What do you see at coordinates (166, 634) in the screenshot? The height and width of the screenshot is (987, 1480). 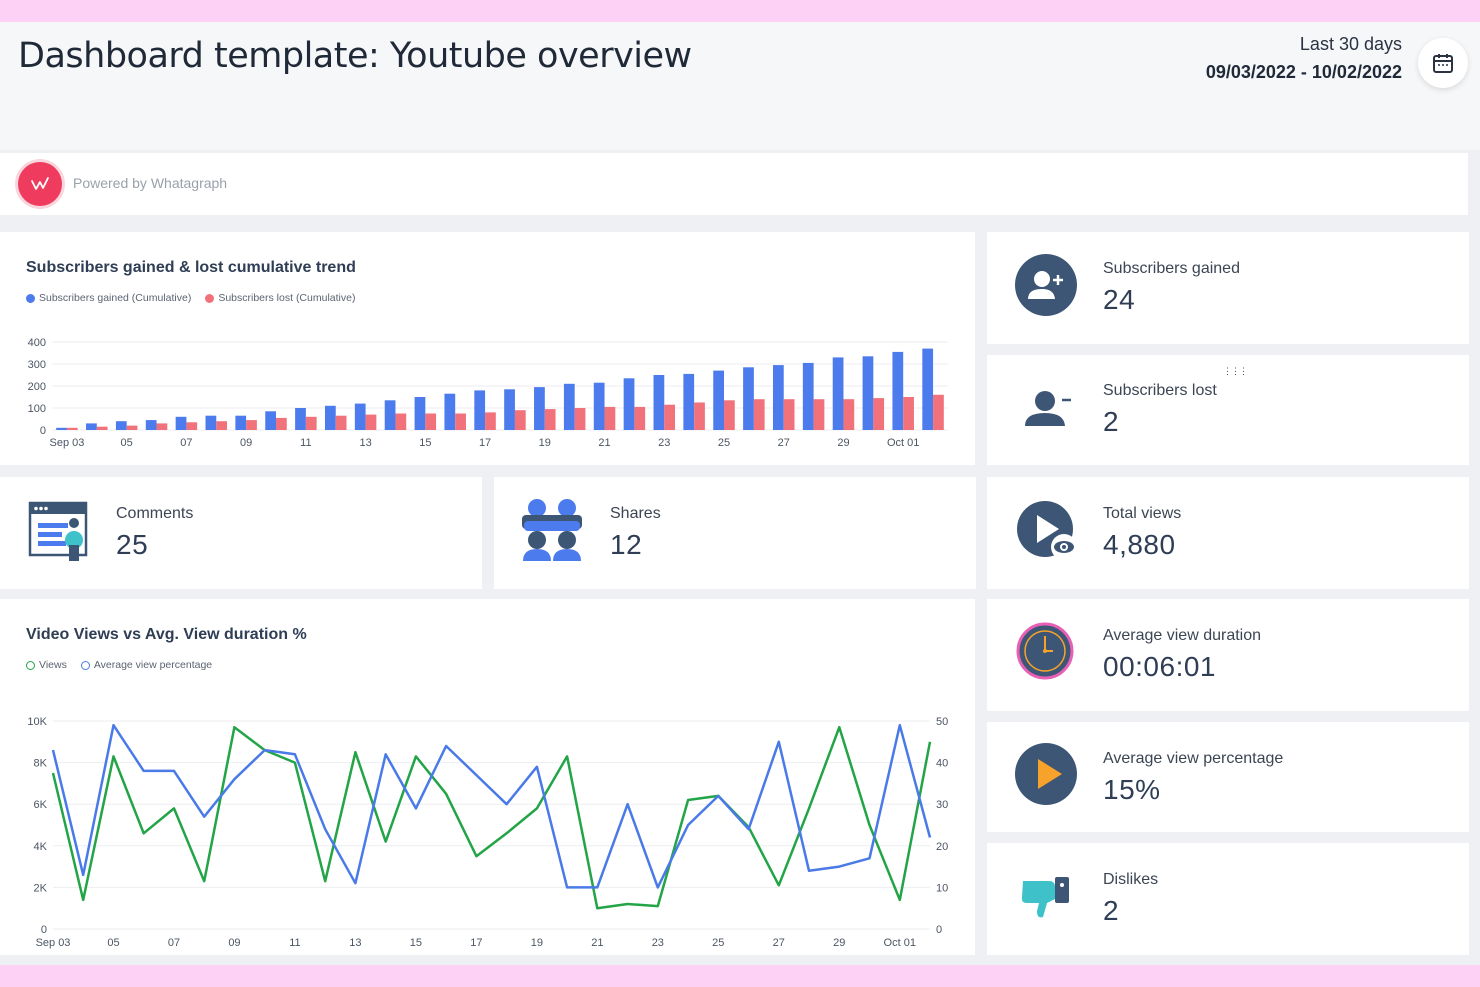 I see `chart-title: Video Views vs Avg. View duration %` at bounding box center [166, 634].